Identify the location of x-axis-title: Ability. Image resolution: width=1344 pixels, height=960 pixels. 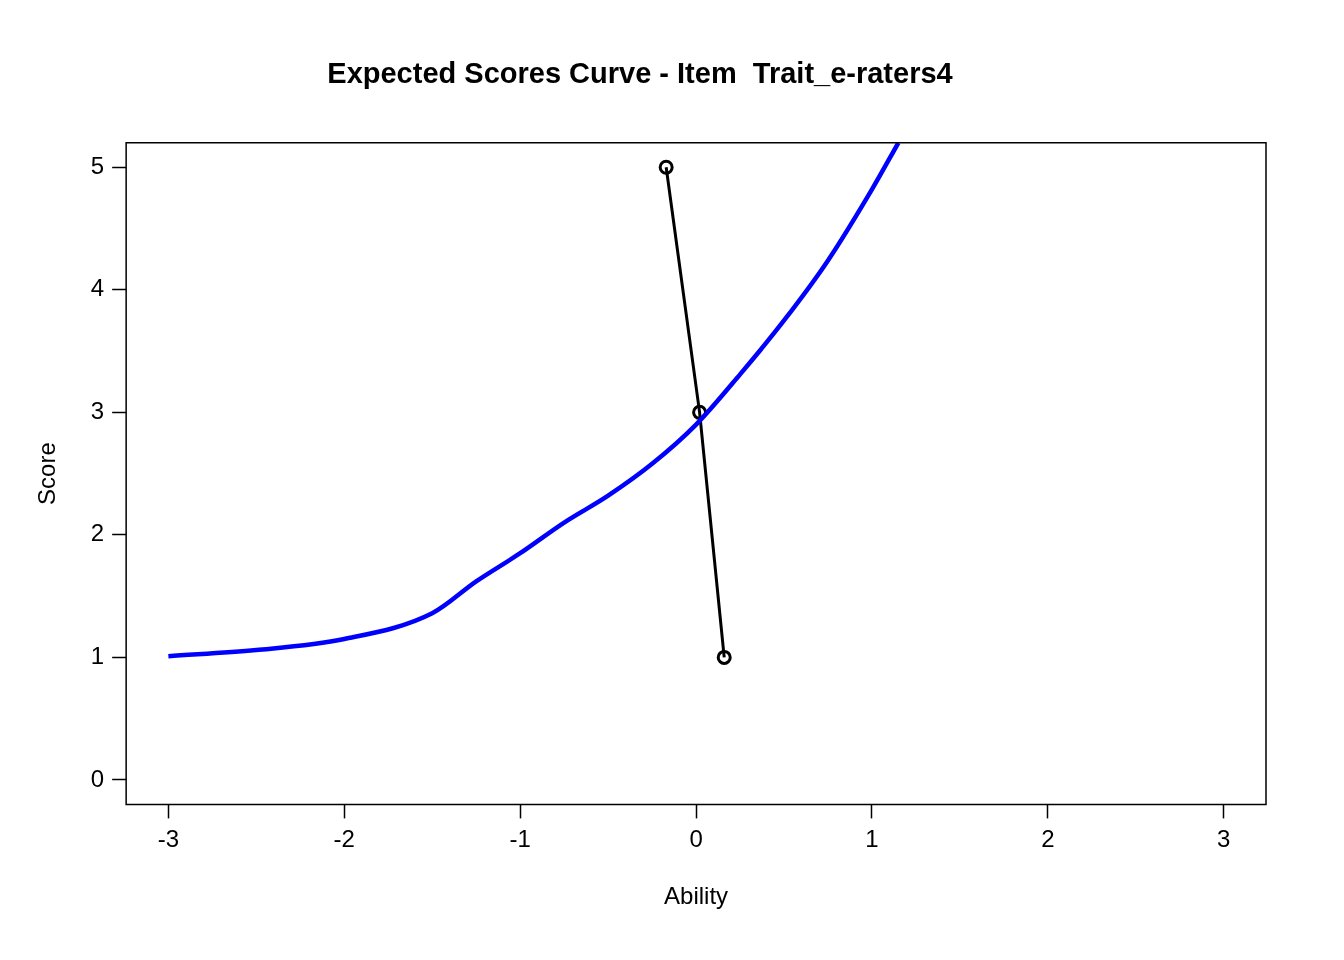
(696, 896).